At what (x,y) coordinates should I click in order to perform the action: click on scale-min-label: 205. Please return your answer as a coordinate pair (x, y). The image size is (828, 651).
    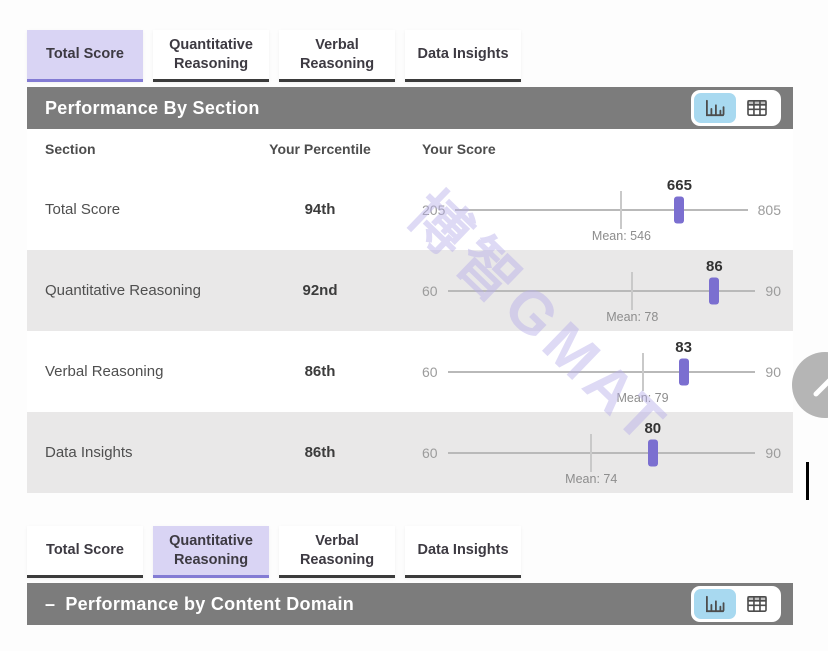
    Looking at the image, I should click on (434, 209).